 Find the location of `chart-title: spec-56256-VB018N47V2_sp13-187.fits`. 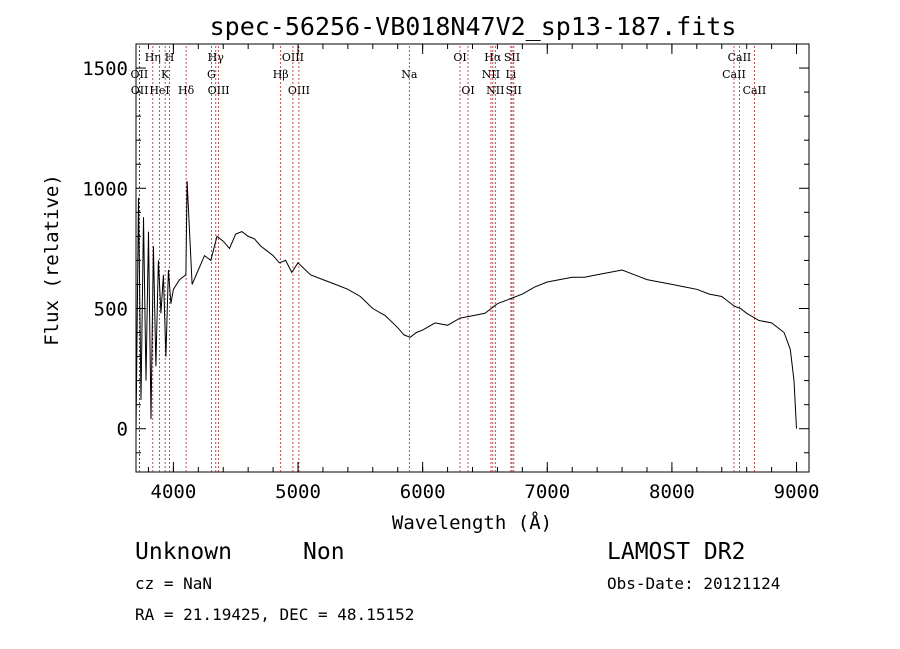

chart-title: spec-56256-VB018N47V2_sp13-187.fits is located at coordinates (473, 26).